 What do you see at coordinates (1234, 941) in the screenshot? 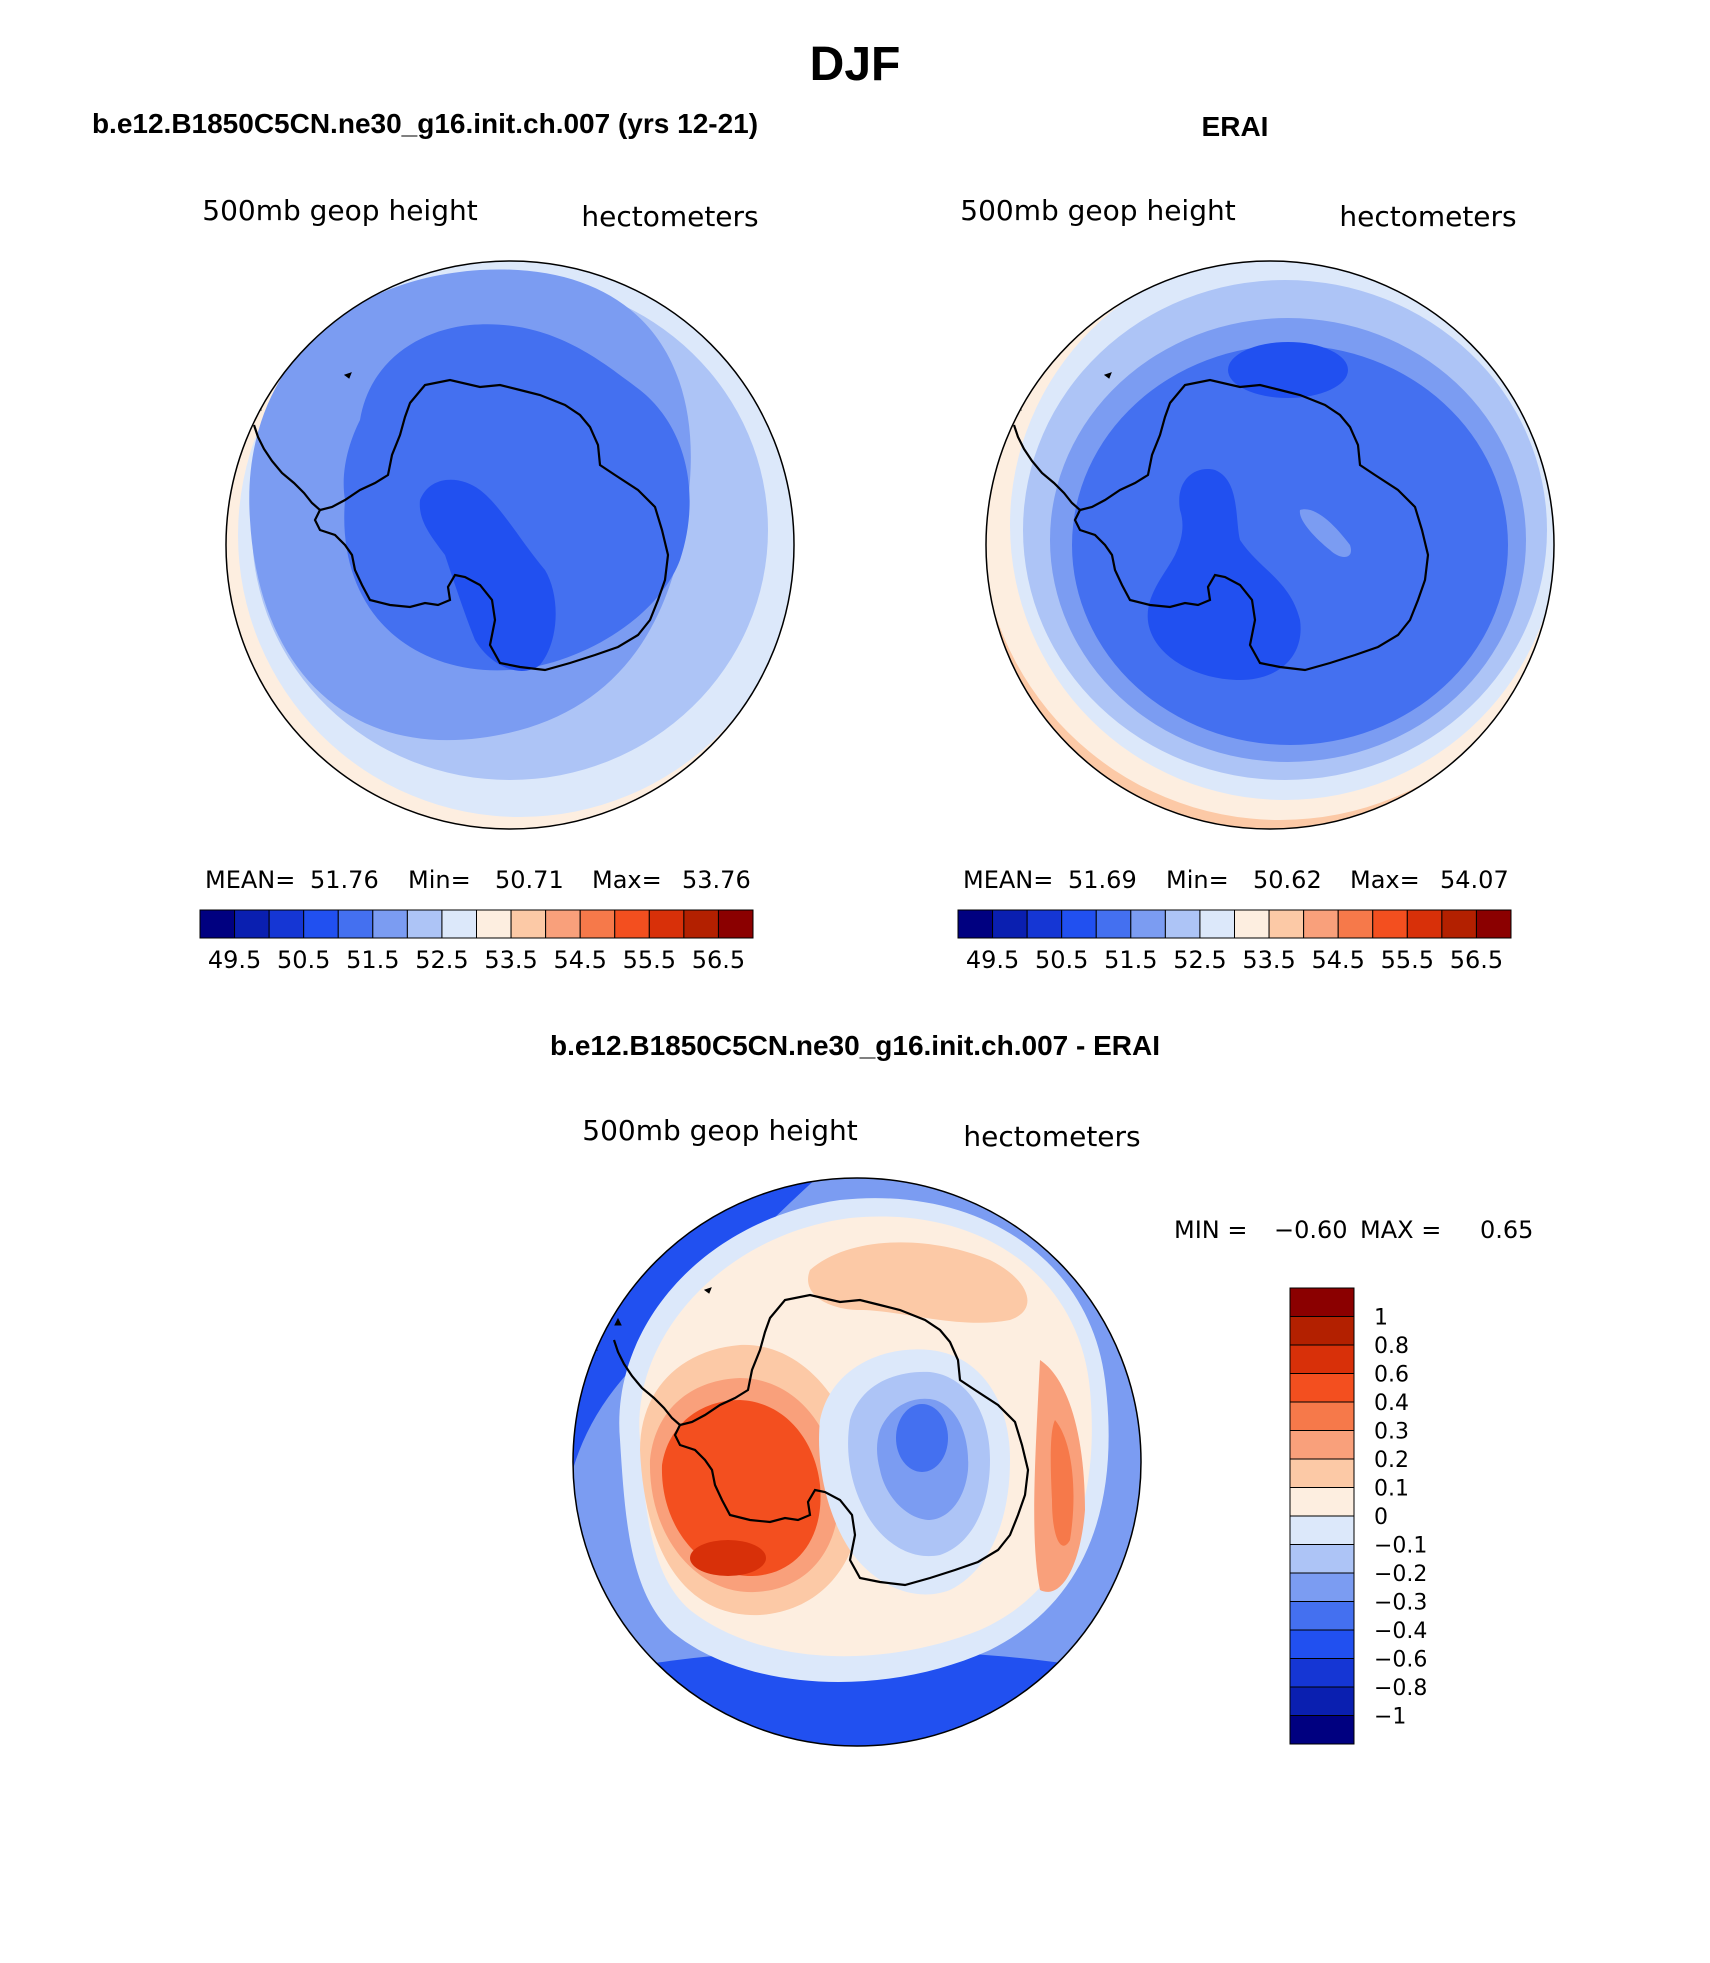
I see `colorbar-obs: 49.5 50.5 51.5 52.5 53.5 54.5 55.5 56.5` at bounding box center [1234, 941].